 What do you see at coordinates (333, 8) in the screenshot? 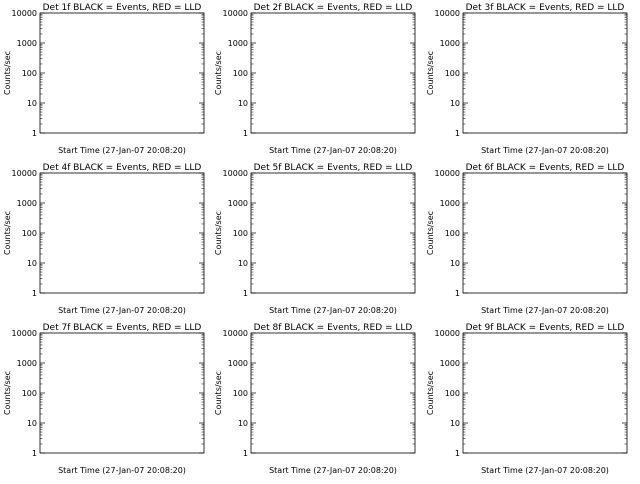
I see `panel-title: Det 2f BLACK = Events, RED = LLD` at bounding box center [333, 8].